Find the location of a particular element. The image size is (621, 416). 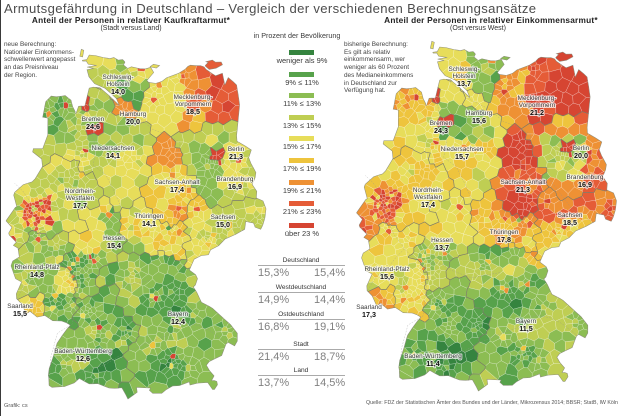

svg-text: 17,8 is located at coordinates (504, 239).